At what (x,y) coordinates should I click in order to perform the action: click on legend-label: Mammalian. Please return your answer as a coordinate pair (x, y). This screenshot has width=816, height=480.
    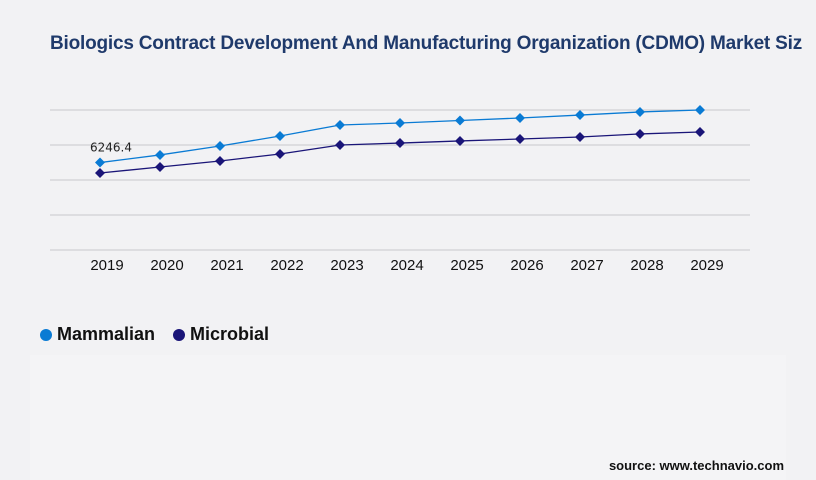
    Looking at the image, I should click on (106, 334).